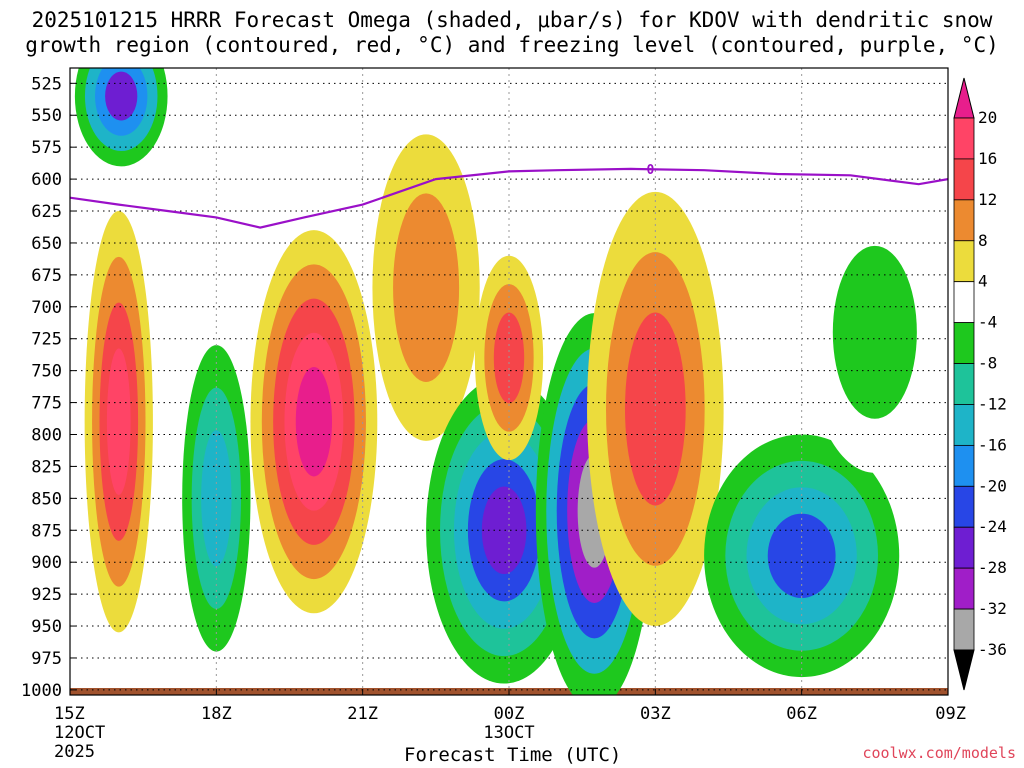  What do you see at coordinates (216, 714) in the screenshot?
I see `x-tick-label-1: 18Z` at bounding box center [216, 714].